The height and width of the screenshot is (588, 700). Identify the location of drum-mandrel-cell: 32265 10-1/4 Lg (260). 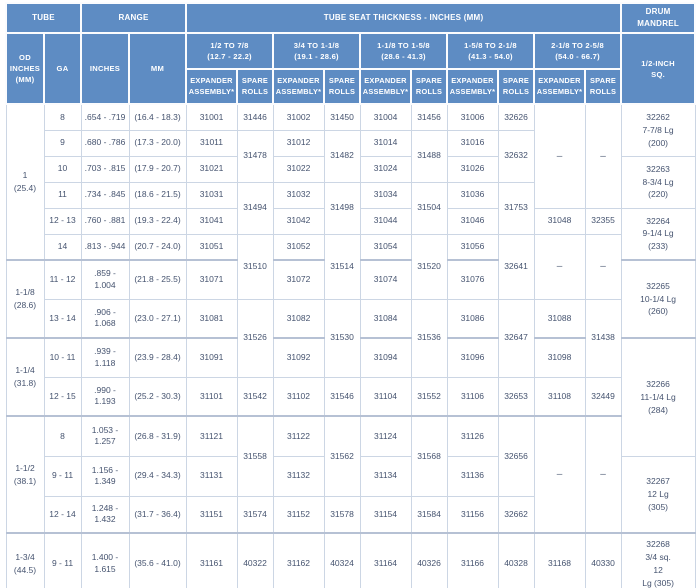
(658, 299).